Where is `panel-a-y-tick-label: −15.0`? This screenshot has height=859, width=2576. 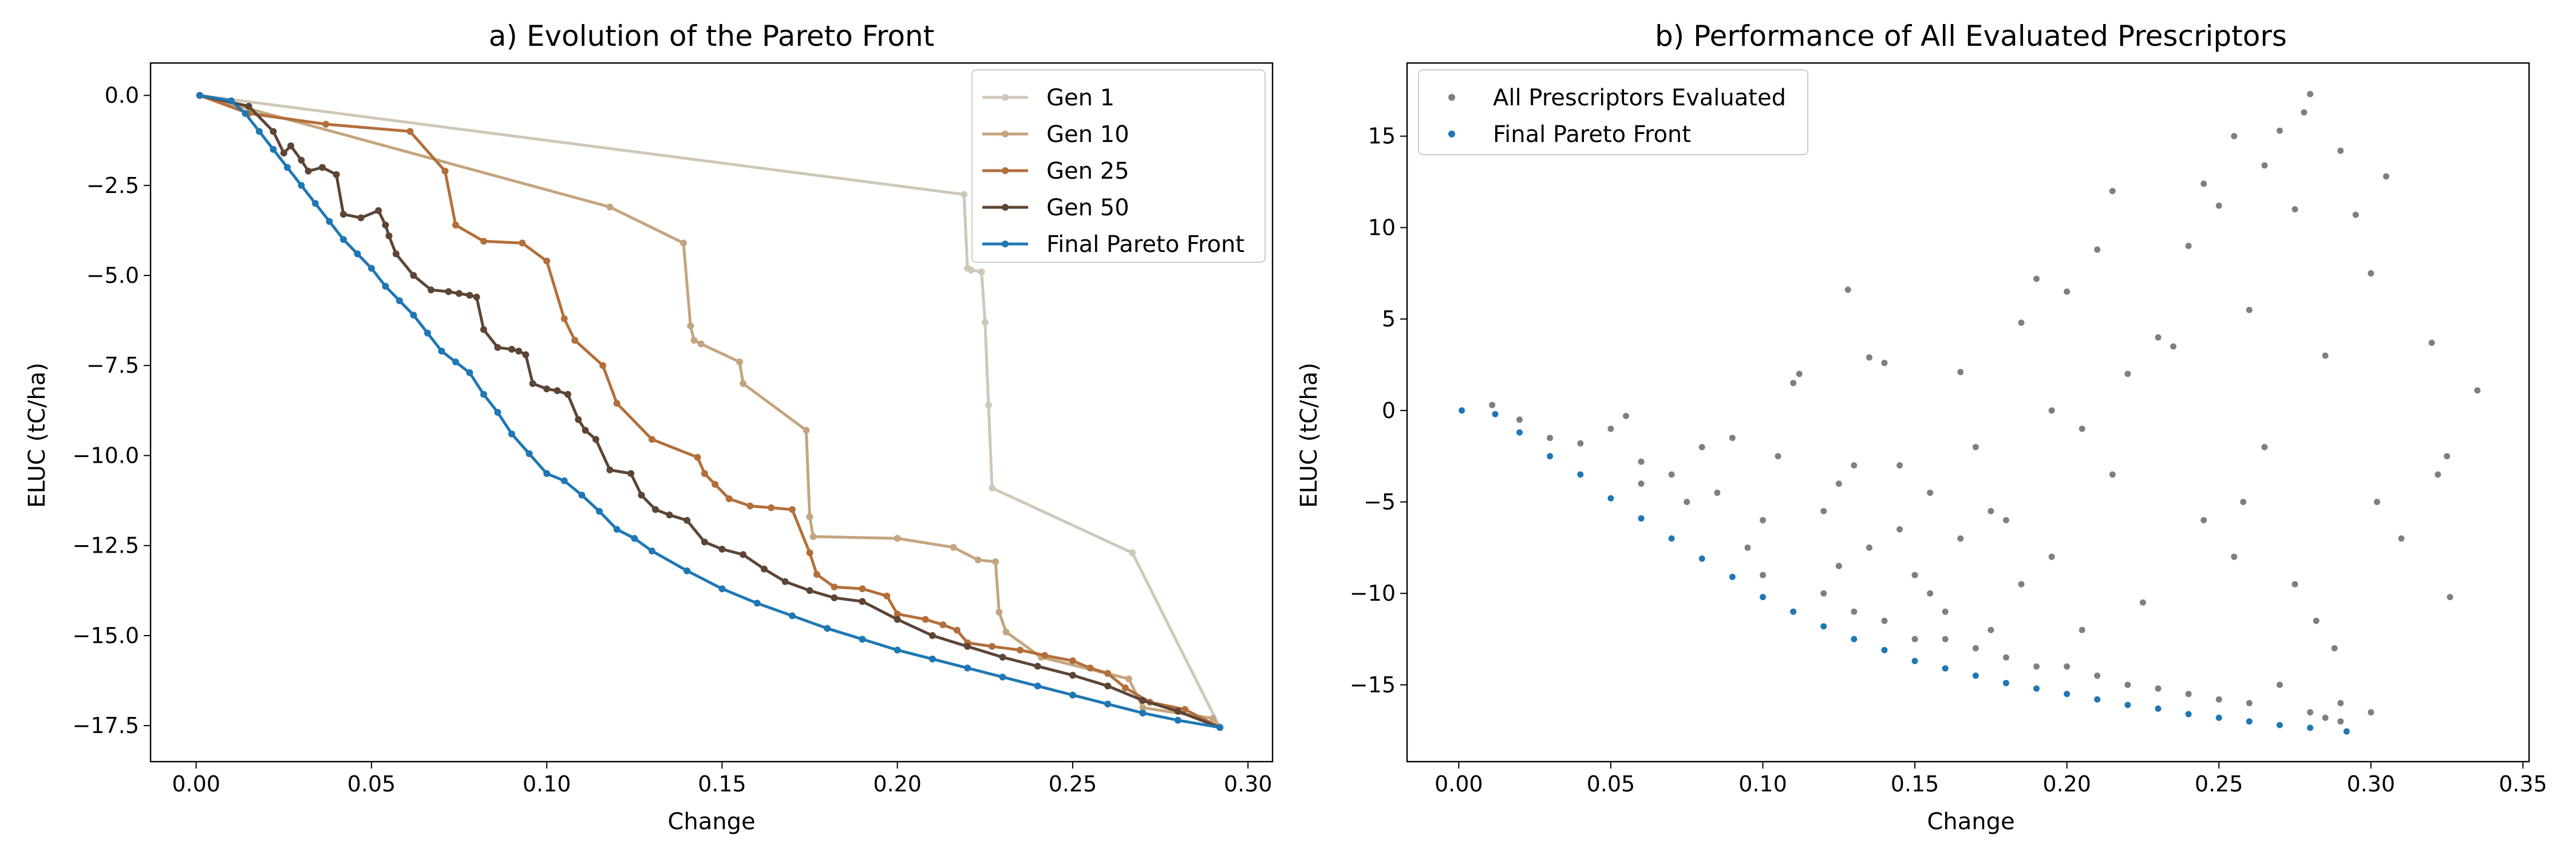
panel-a-y-tick-label: −15.0 is located at coordinates (106, 635).